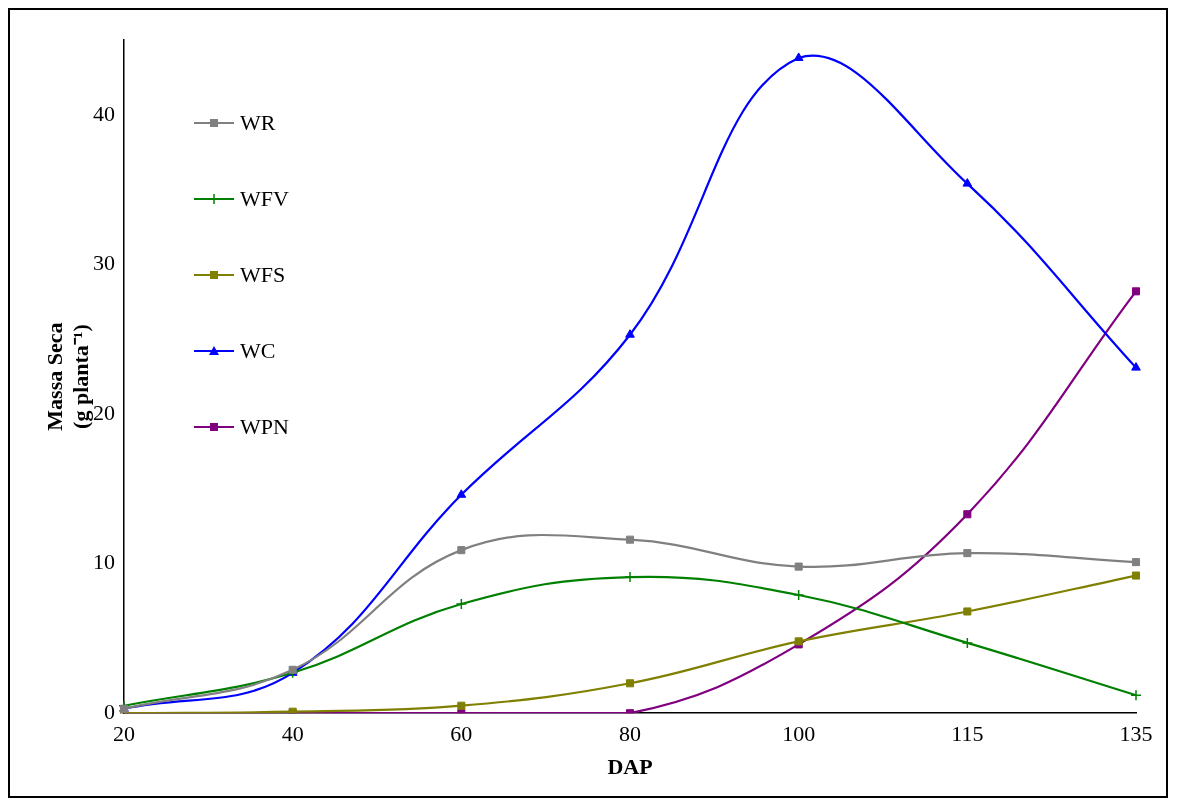  What do you see at coordinates (630, 734) in the screenshot?
I see `x-tick-label: 80` at bounding box center [630, 734].